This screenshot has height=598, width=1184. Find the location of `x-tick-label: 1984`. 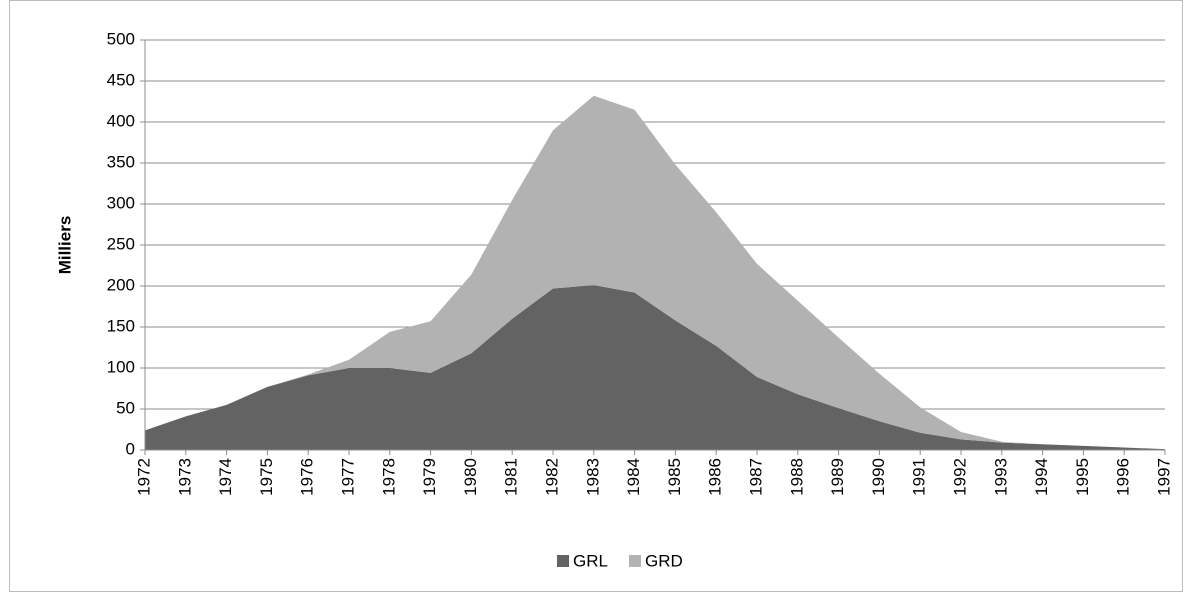

x-tick-label: 1984 is located at coordinates (633, 477).